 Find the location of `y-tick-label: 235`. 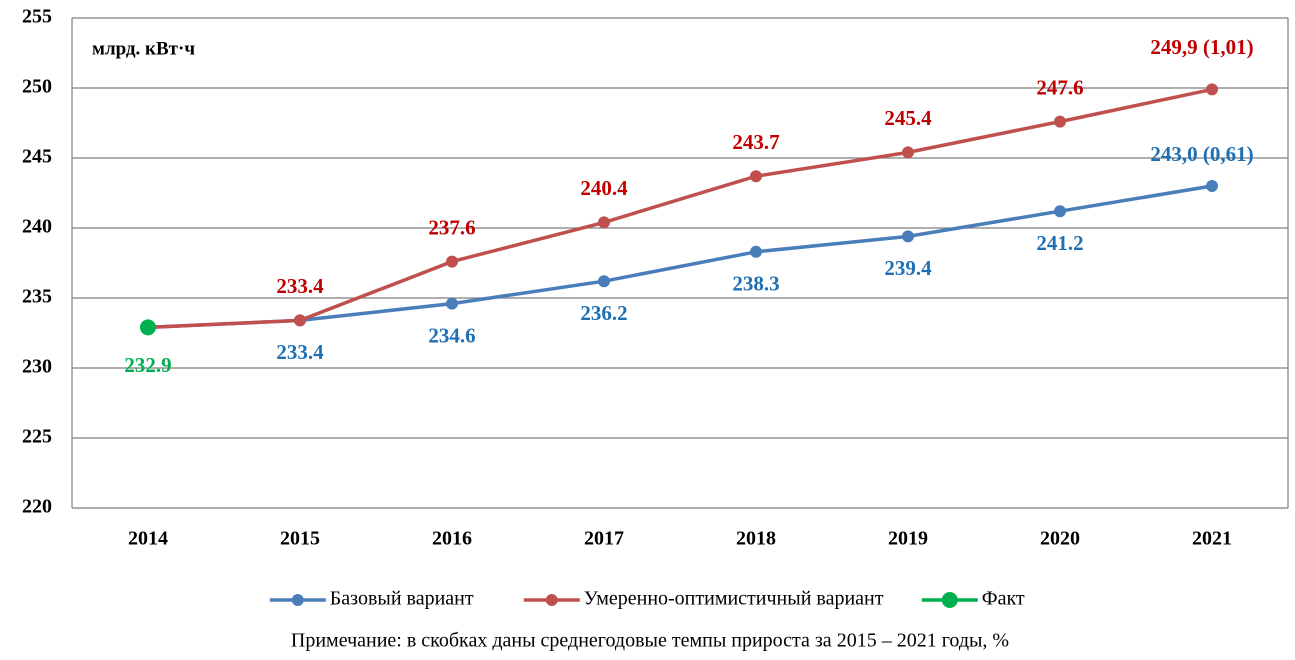

y-tick-label: 235 is located at coordinates (37, 297).